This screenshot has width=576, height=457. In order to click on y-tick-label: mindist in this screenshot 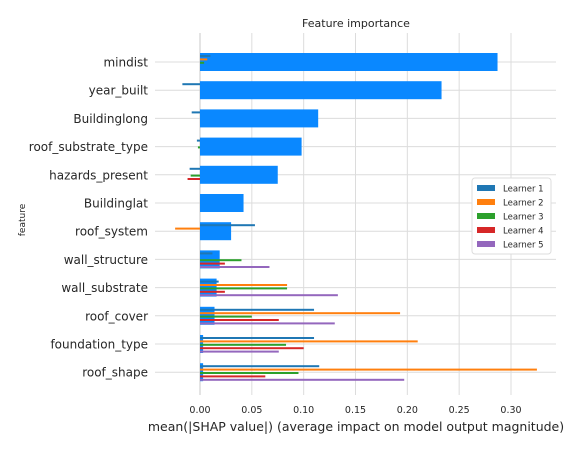, I will do `click(125, 63)`.